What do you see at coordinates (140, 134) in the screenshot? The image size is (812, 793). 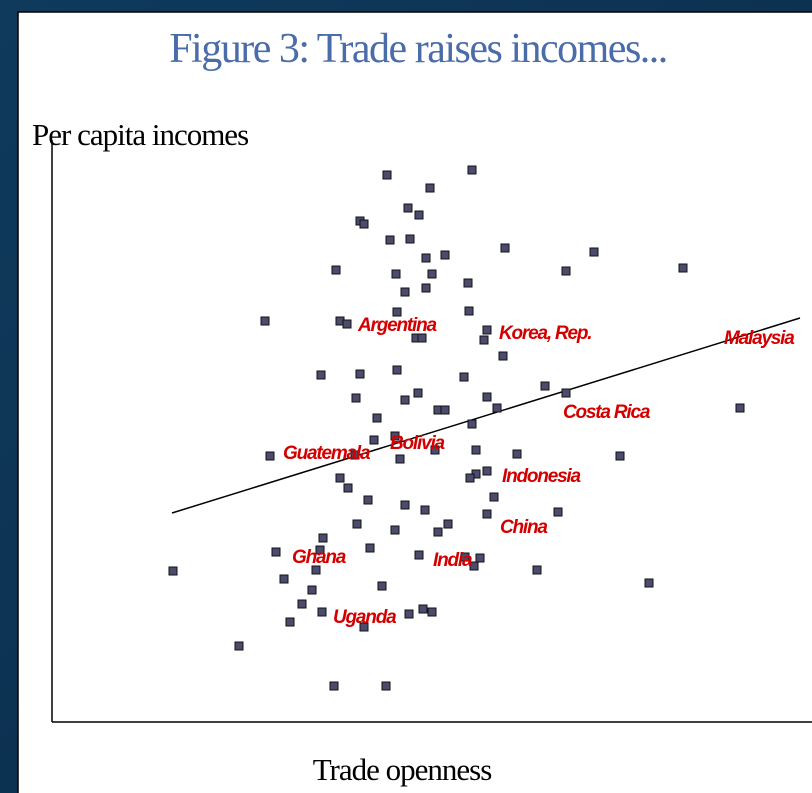 I see `y-axis-label: Per capita incomes` at bounding box center [140, 134].